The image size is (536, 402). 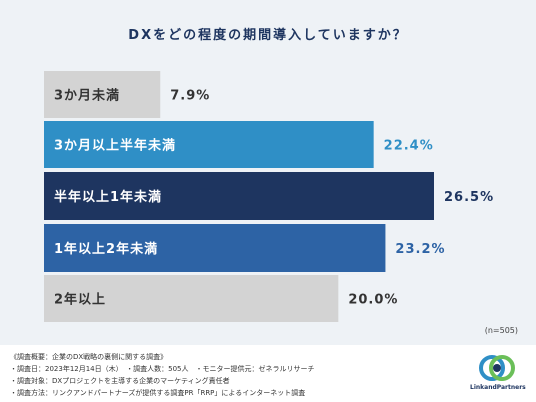 I want to click on bar-value-label: 22.4%, so click(x=409, y=146).